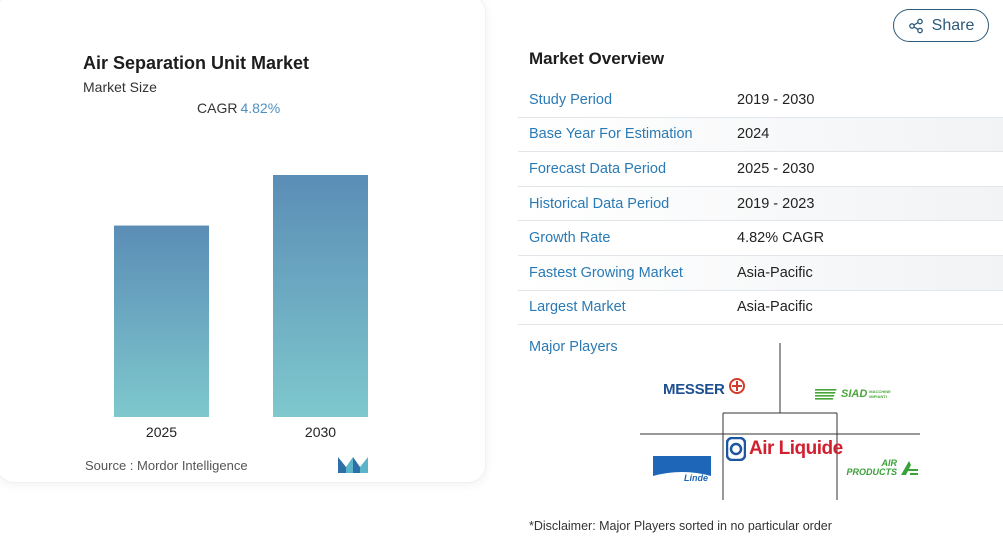  I want to click on overview-row: Historical Data Period 2019 - 2023, so click(760, 204).